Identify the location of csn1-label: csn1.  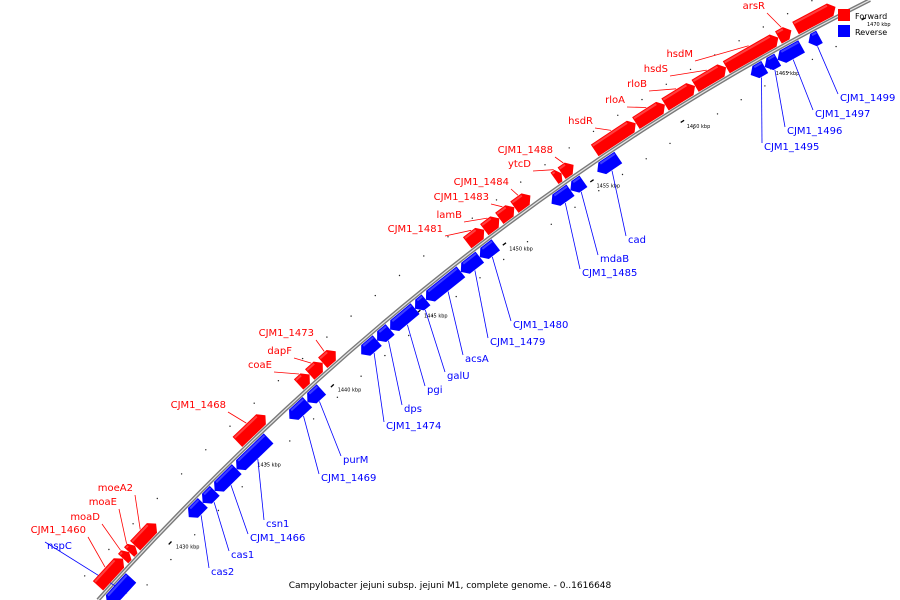
(277, 524).